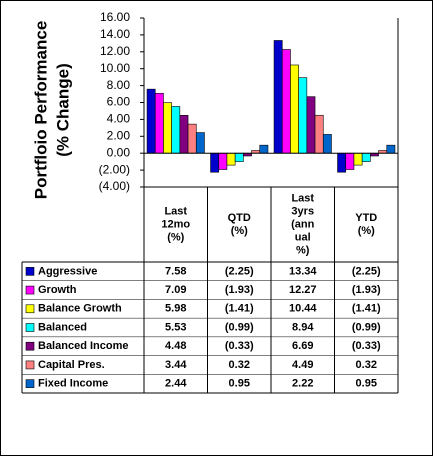 The width and height of the screenshot is (433, 456). What do you see at coordinates (67, 271) in the screenshot?
I see `legend-label: Aggressive` at bounding box center [67, 271].